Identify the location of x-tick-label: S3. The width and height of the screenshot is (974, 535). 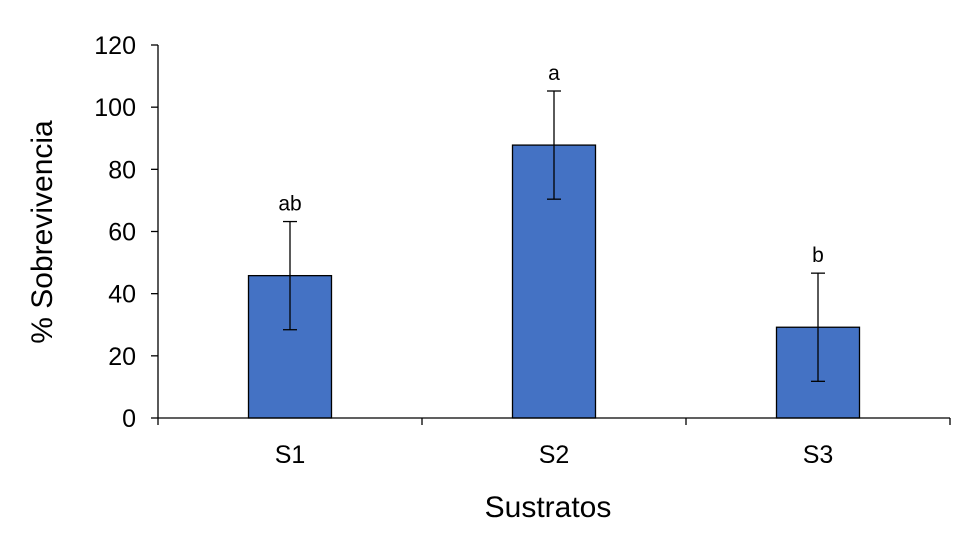
(818, 455).